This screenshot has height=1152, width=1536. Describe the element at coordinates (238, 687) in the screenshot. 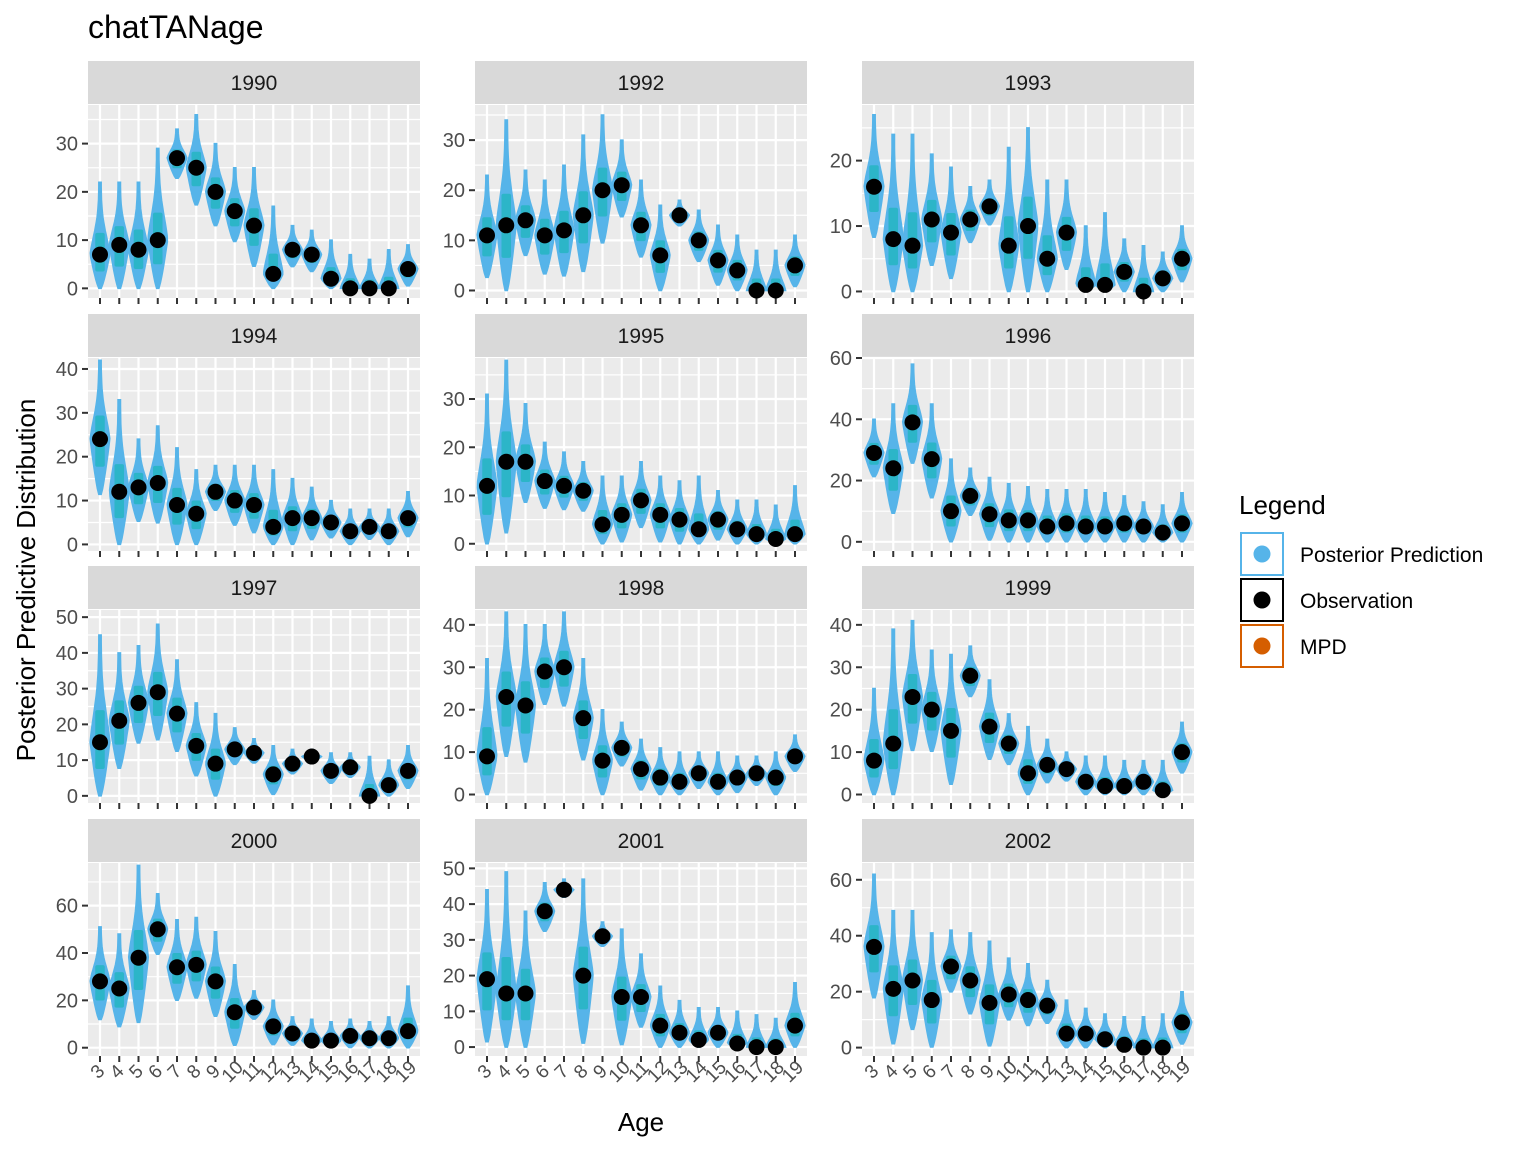

I see `facet-panel-1997: 1997 0 10 20 30 40 50` at that location.